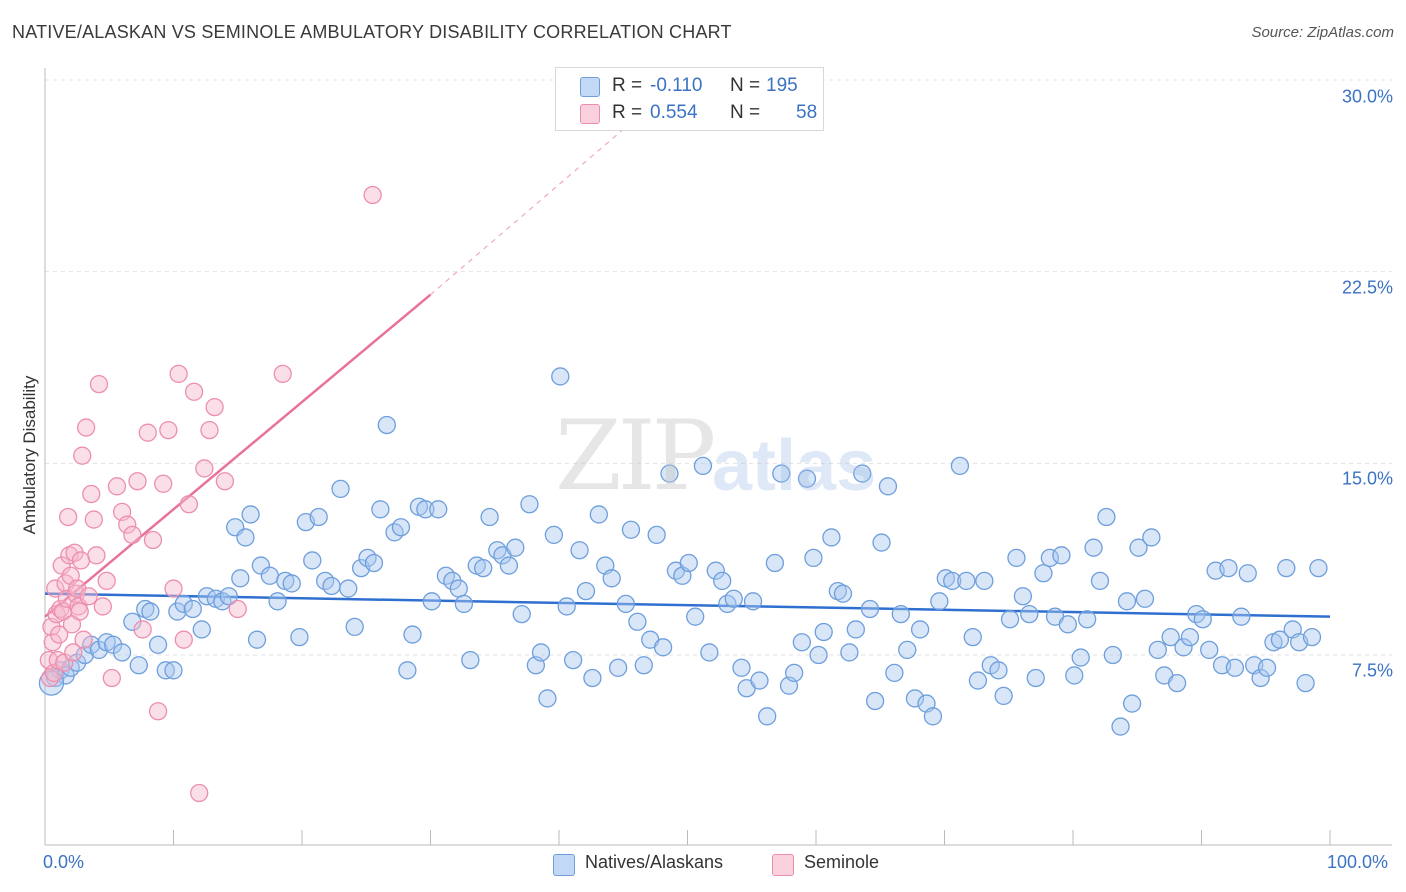 The height and width of the screenshot is (892, 1406). What do you see at coordinates (676, 85) in the screenshot?
I see `r-value: -0.110` at bounding box center [676, 85].